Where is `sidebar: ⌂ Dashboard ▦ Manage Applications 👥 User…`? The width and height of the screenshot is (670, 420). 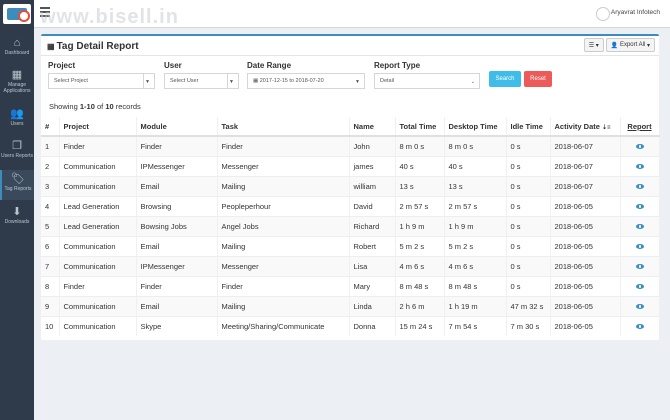
sidebar: ⌂ Dashboard ▦ Manage Applications 👥 User… is located at coordinates (17, 210).